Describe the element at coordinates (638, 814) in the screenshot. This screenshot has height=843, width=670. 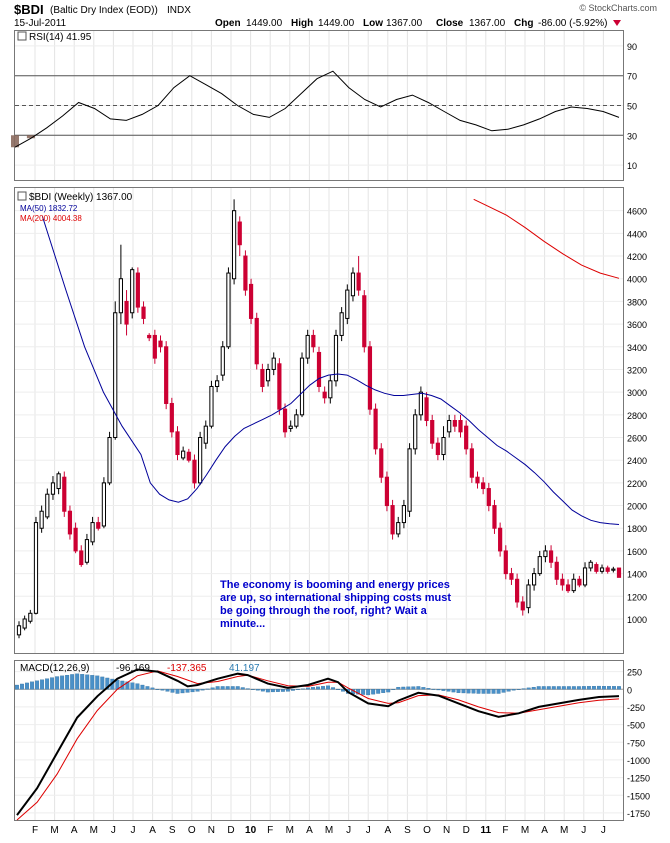
I see `macd-tick-label: -1750` at that location.